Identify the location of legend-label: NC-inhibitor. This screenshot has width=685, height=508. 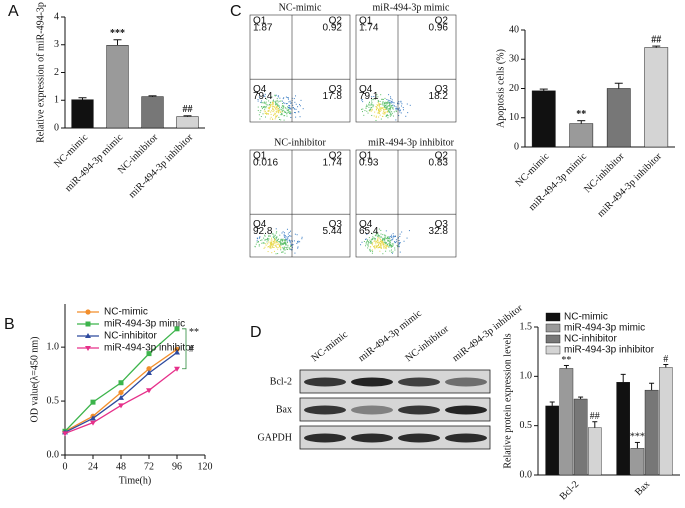
(590, 339).